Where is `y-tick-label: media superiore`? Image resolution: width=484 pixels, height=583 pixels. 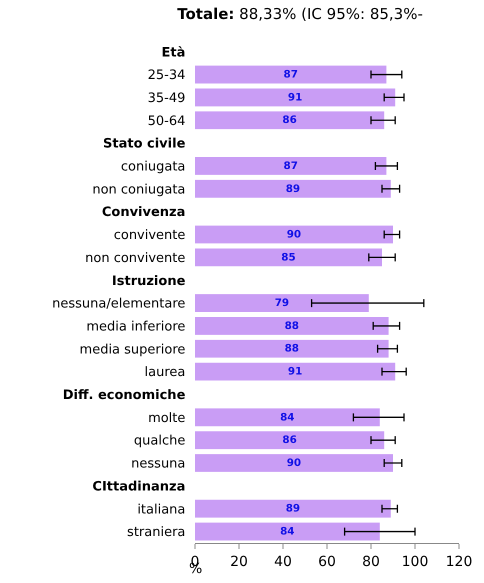
y-tick-label: media superiore is located at coordinates (133, 350).